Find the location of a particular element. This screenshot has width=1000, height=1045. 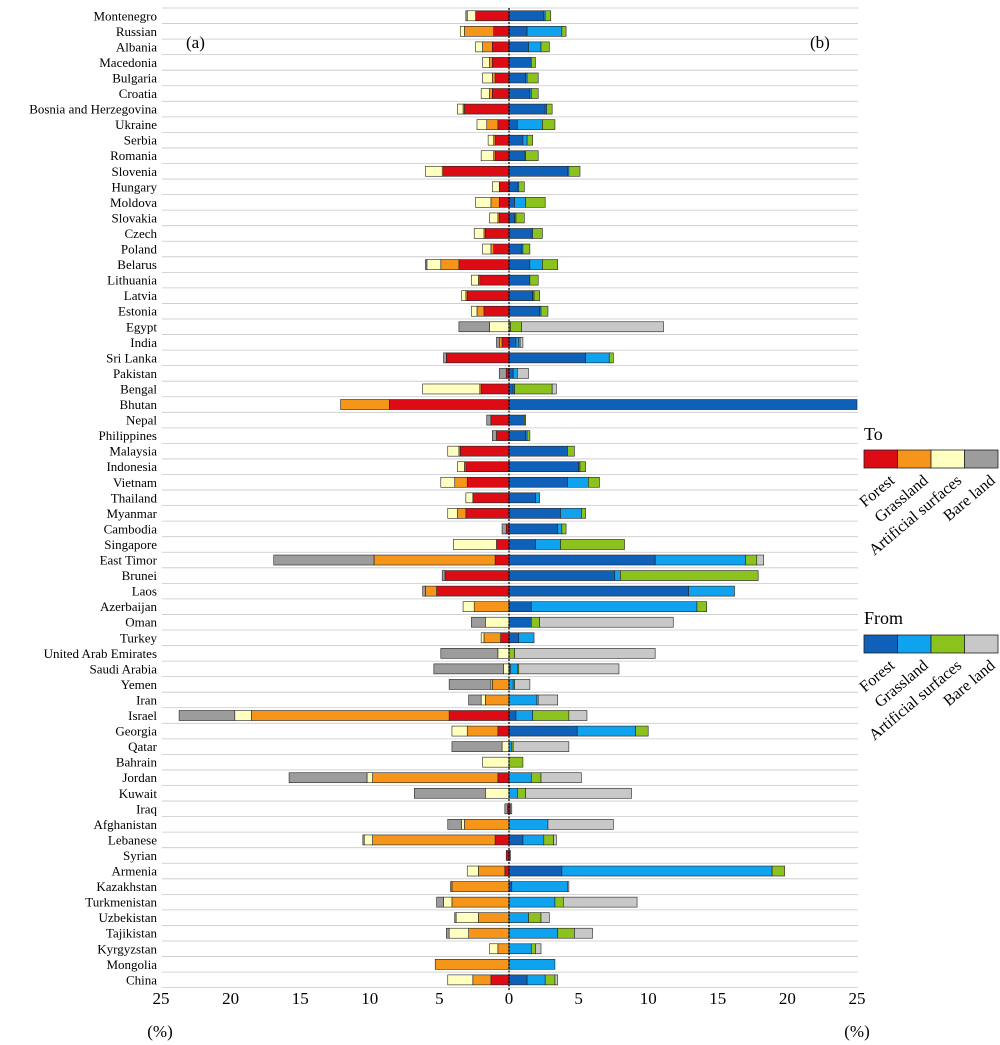

country-label: Kuwait is located at coordinates (138, 793).